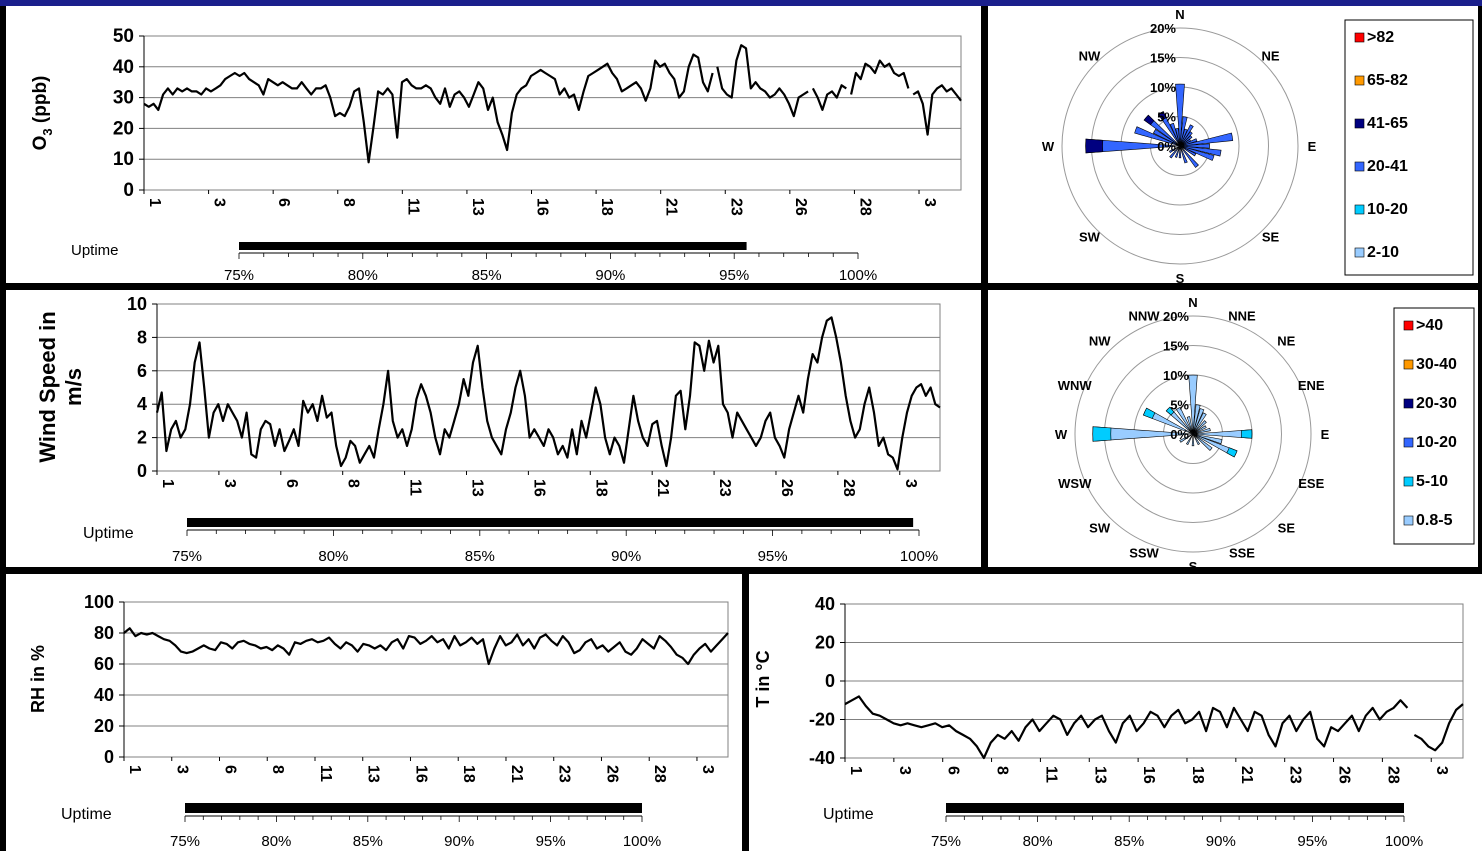  Describe the element at coordinates (1436, 364) in the screenshot. I see `legend-label: 30-40` at that location.